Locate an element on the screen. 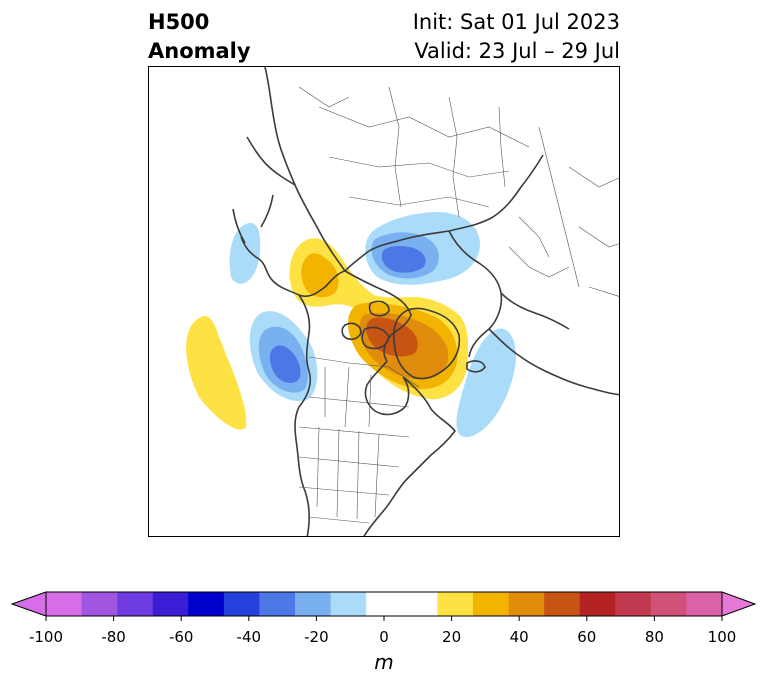  colorbar-tick-label: -80 is located at coordinates (113, 637).